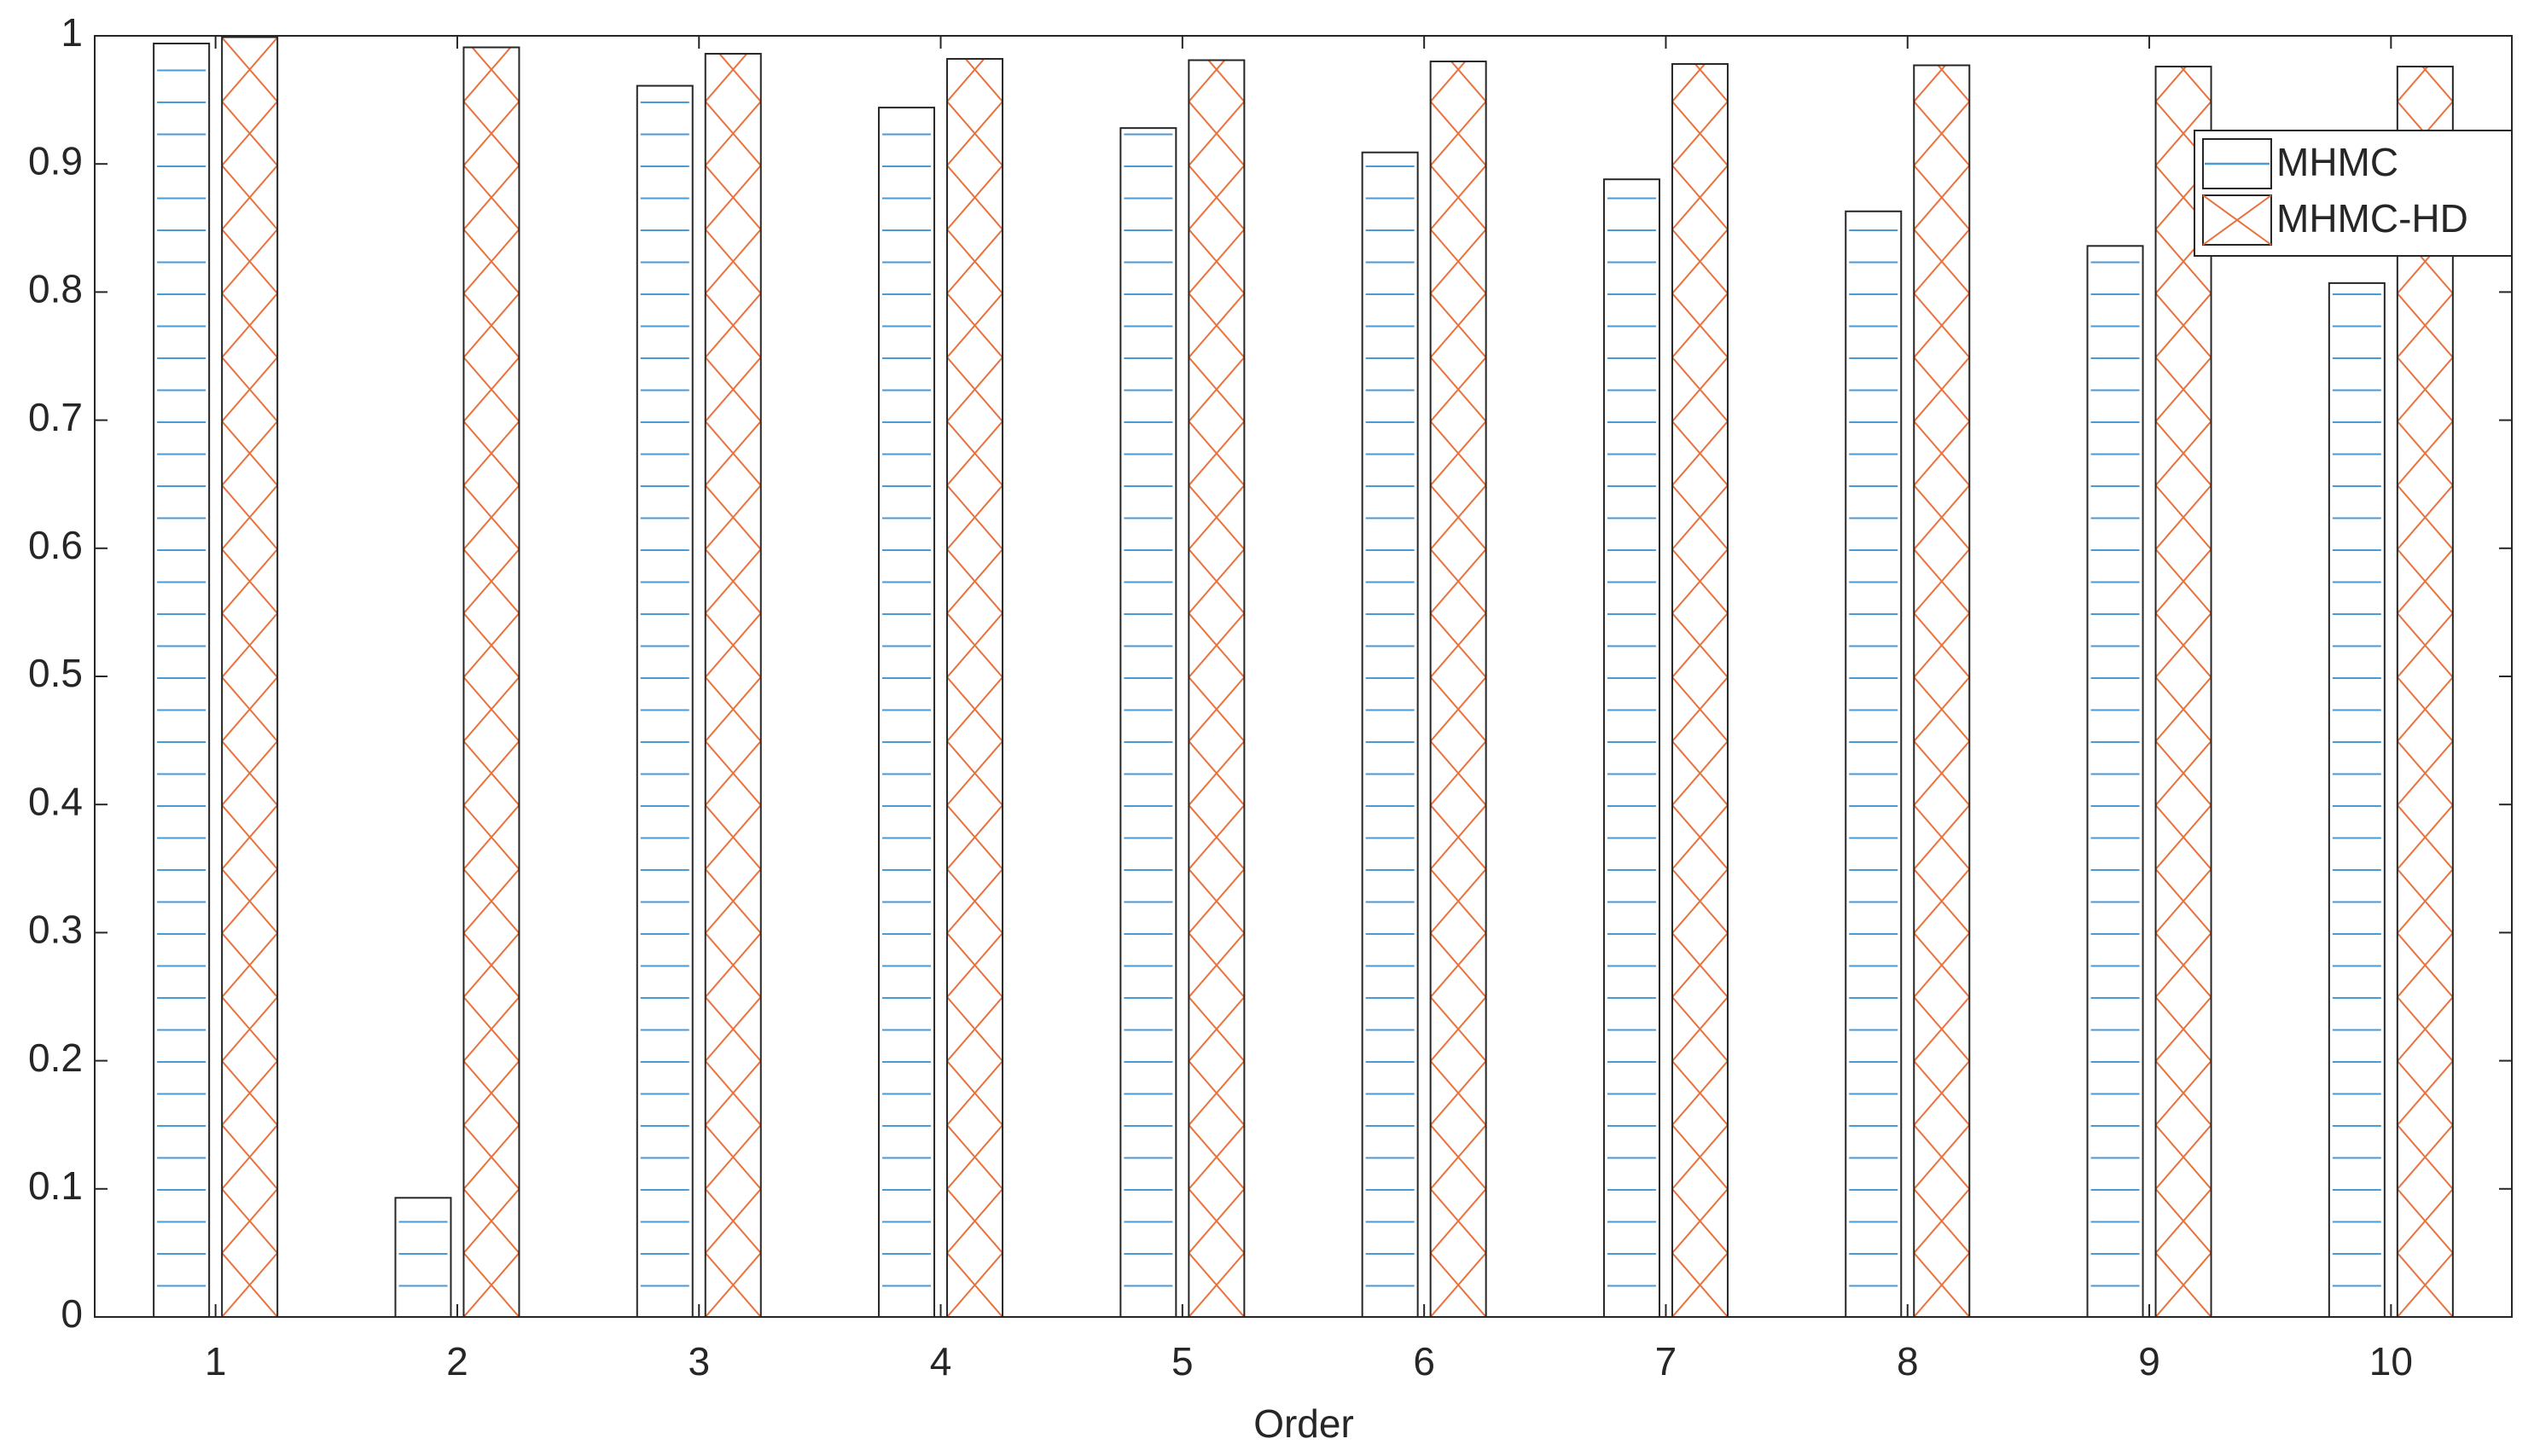 This screenshot has width=2540, height=1456. Describe the element at coordinates (55, 1057) in the screenshot. I see `y-tick-label: 0.2` at that location.